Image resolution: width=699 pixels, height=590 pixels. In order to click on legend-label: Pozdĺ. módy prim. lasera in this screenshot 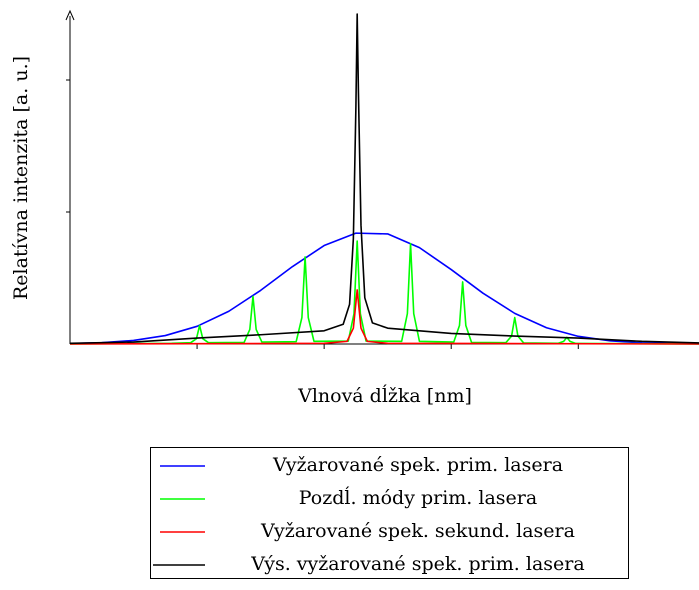, I will do `click(418, 497)`.